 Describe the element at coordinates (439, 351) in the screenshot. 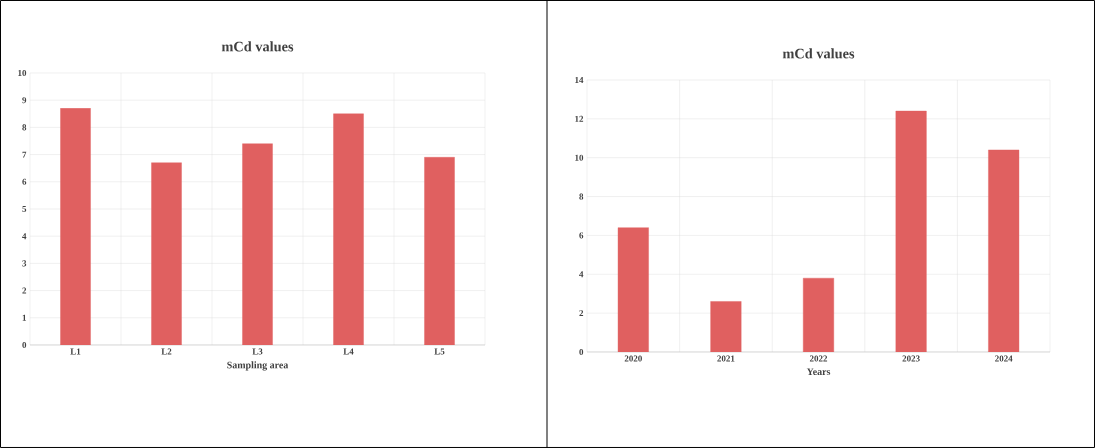

I see `x-tick-label: L5` at that location.